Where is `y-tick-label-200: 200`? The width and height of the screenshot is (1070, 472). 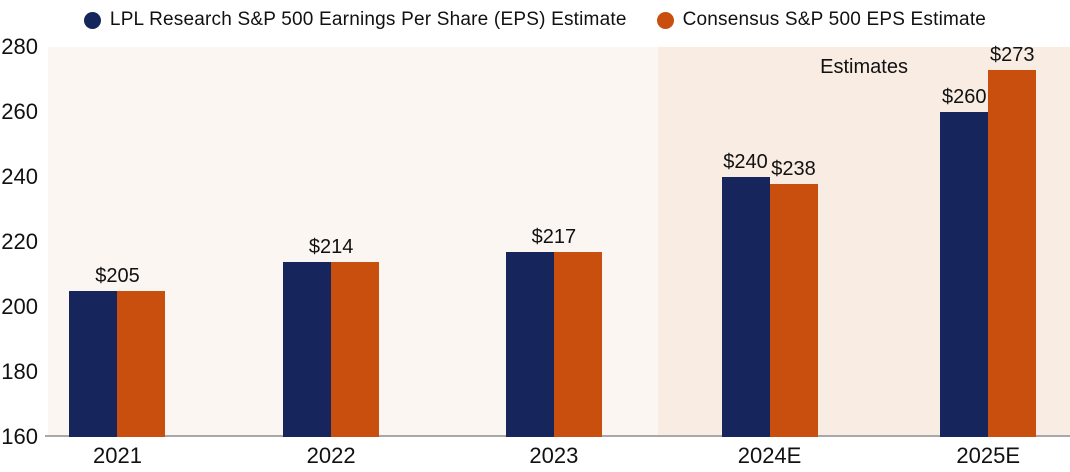 y-tick-label-200: 200 is located at coordinates (19, 306).